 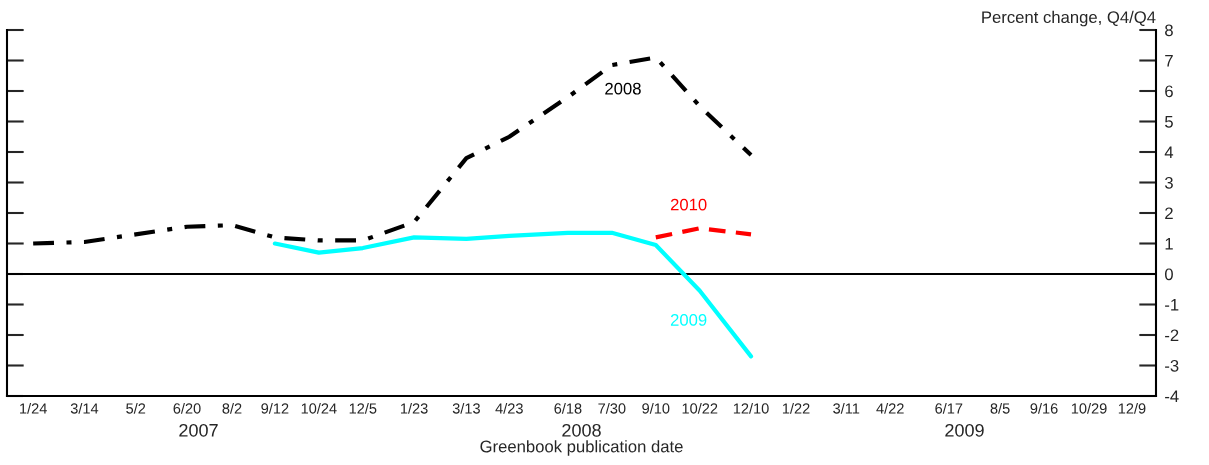 I want to click on text: 2008, so click(x=581, y=430).